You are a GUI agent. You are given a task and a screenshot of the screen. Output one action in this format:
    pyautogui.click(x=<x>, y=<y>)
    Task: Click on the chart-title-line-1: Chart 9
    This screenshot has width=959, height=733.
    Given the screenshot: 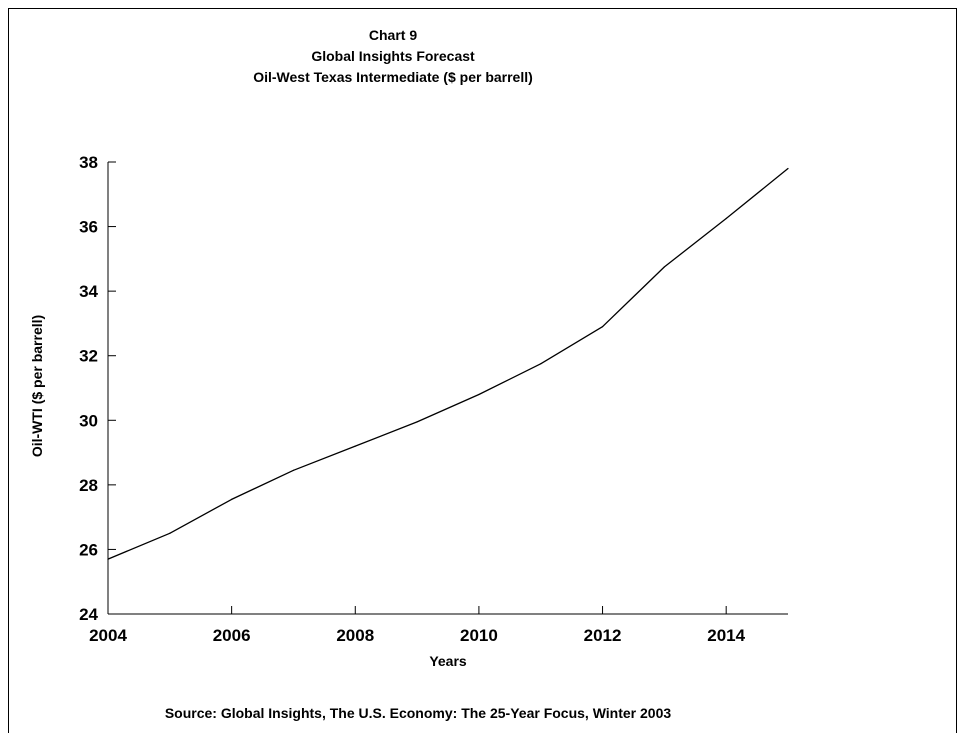 What is the action you would take?
    pyautogui.click(x=393, y=35)
    